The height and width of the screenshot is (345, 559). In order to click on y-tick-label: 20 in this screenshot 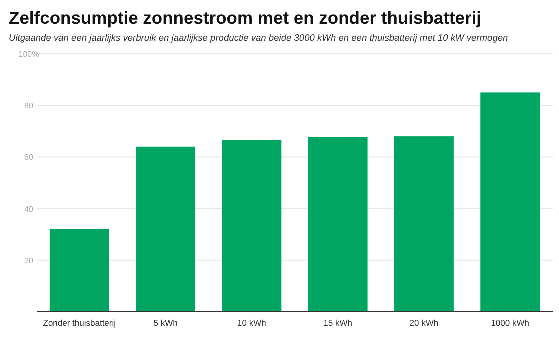, I will do `click(29, 261)`.